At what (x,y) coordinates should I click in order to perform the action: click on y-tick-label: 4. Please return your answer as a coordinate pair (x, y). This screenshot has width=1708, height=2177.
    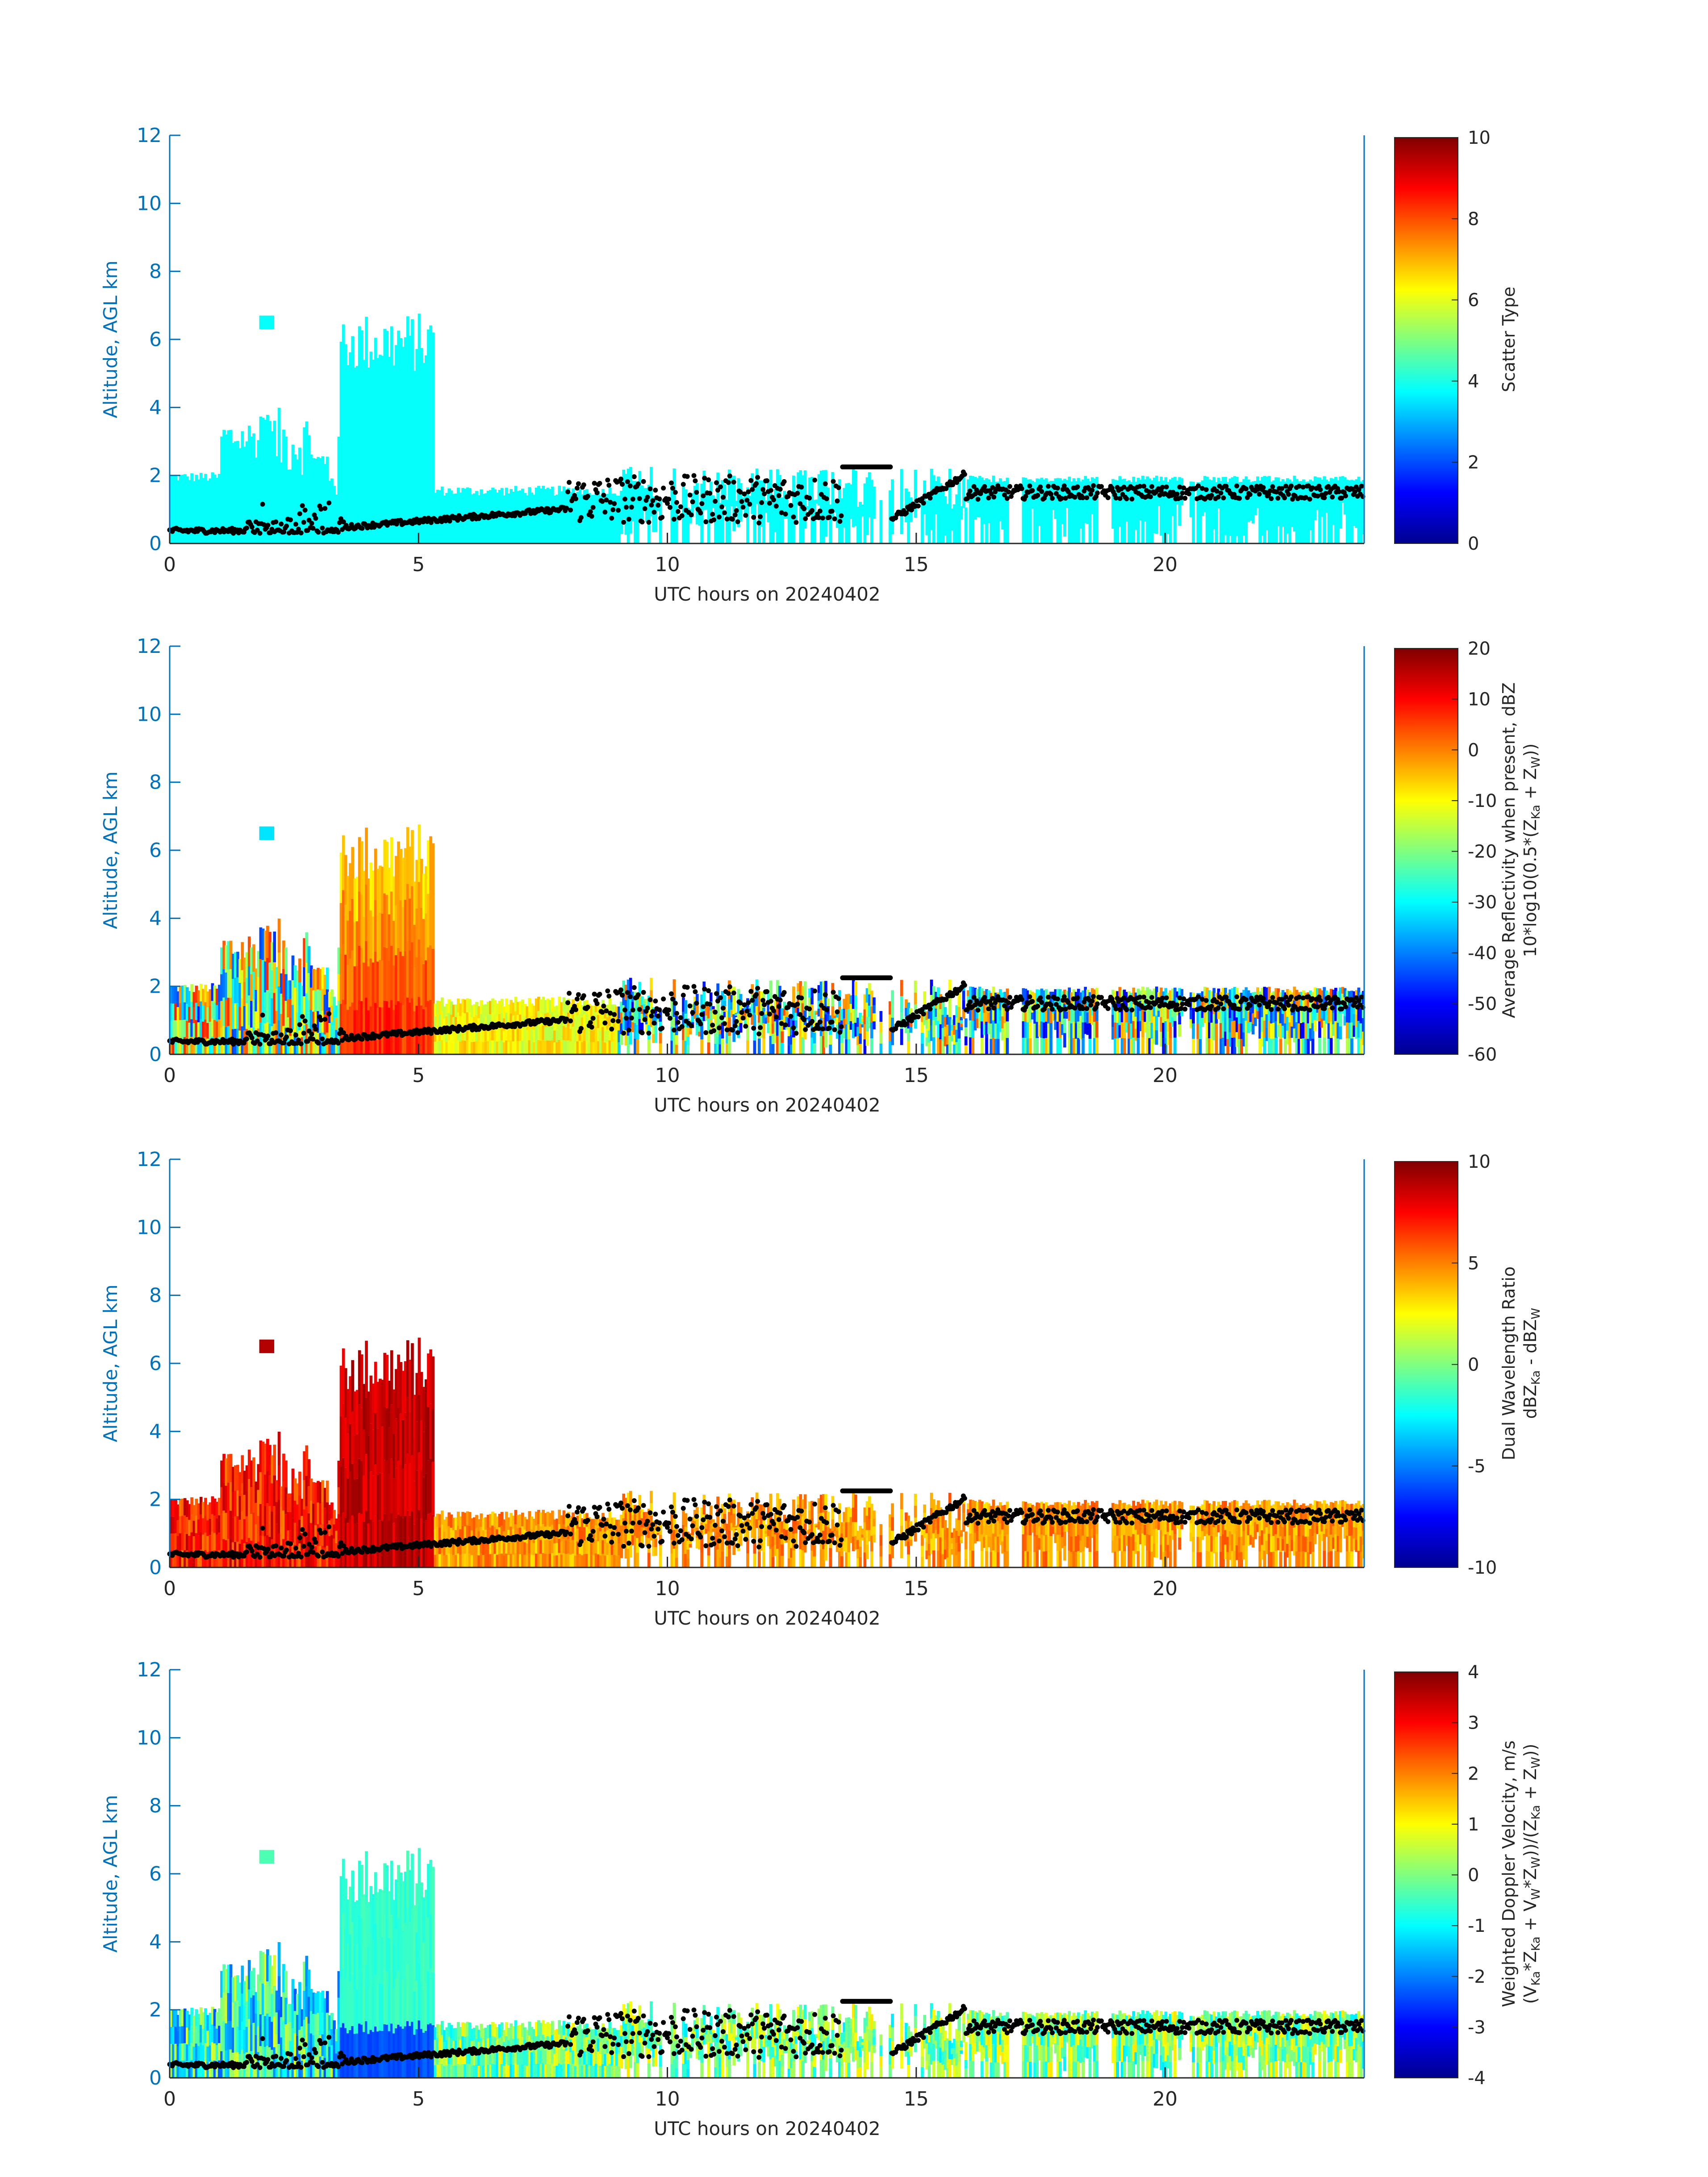
    Looking at the image, I should click on (155, 407).